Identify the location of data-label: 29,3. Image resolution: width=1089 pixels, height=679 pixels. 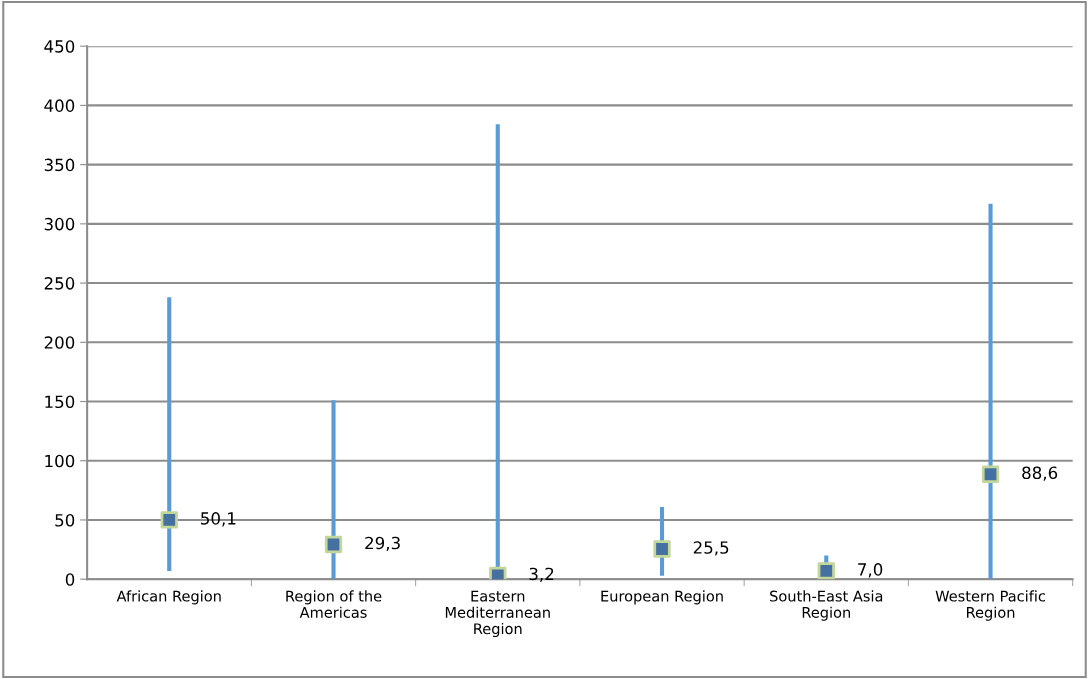
(382, 544).